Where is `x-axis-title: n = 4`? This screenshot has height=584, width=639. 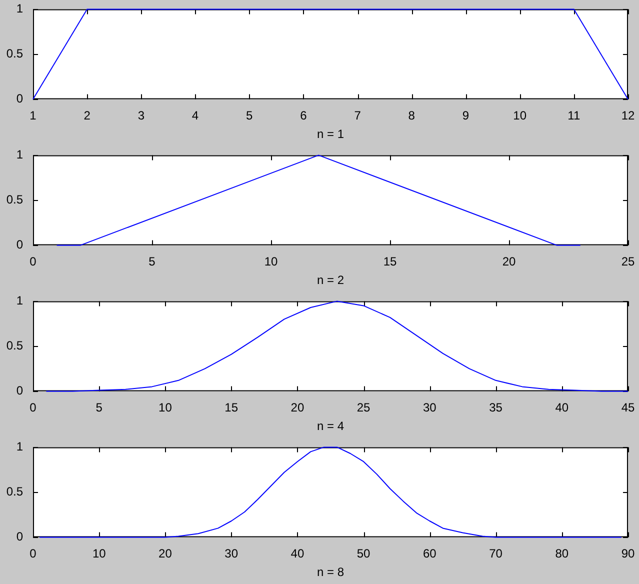 x-axis-title: n = 4 is located at coordinates (330, 426).